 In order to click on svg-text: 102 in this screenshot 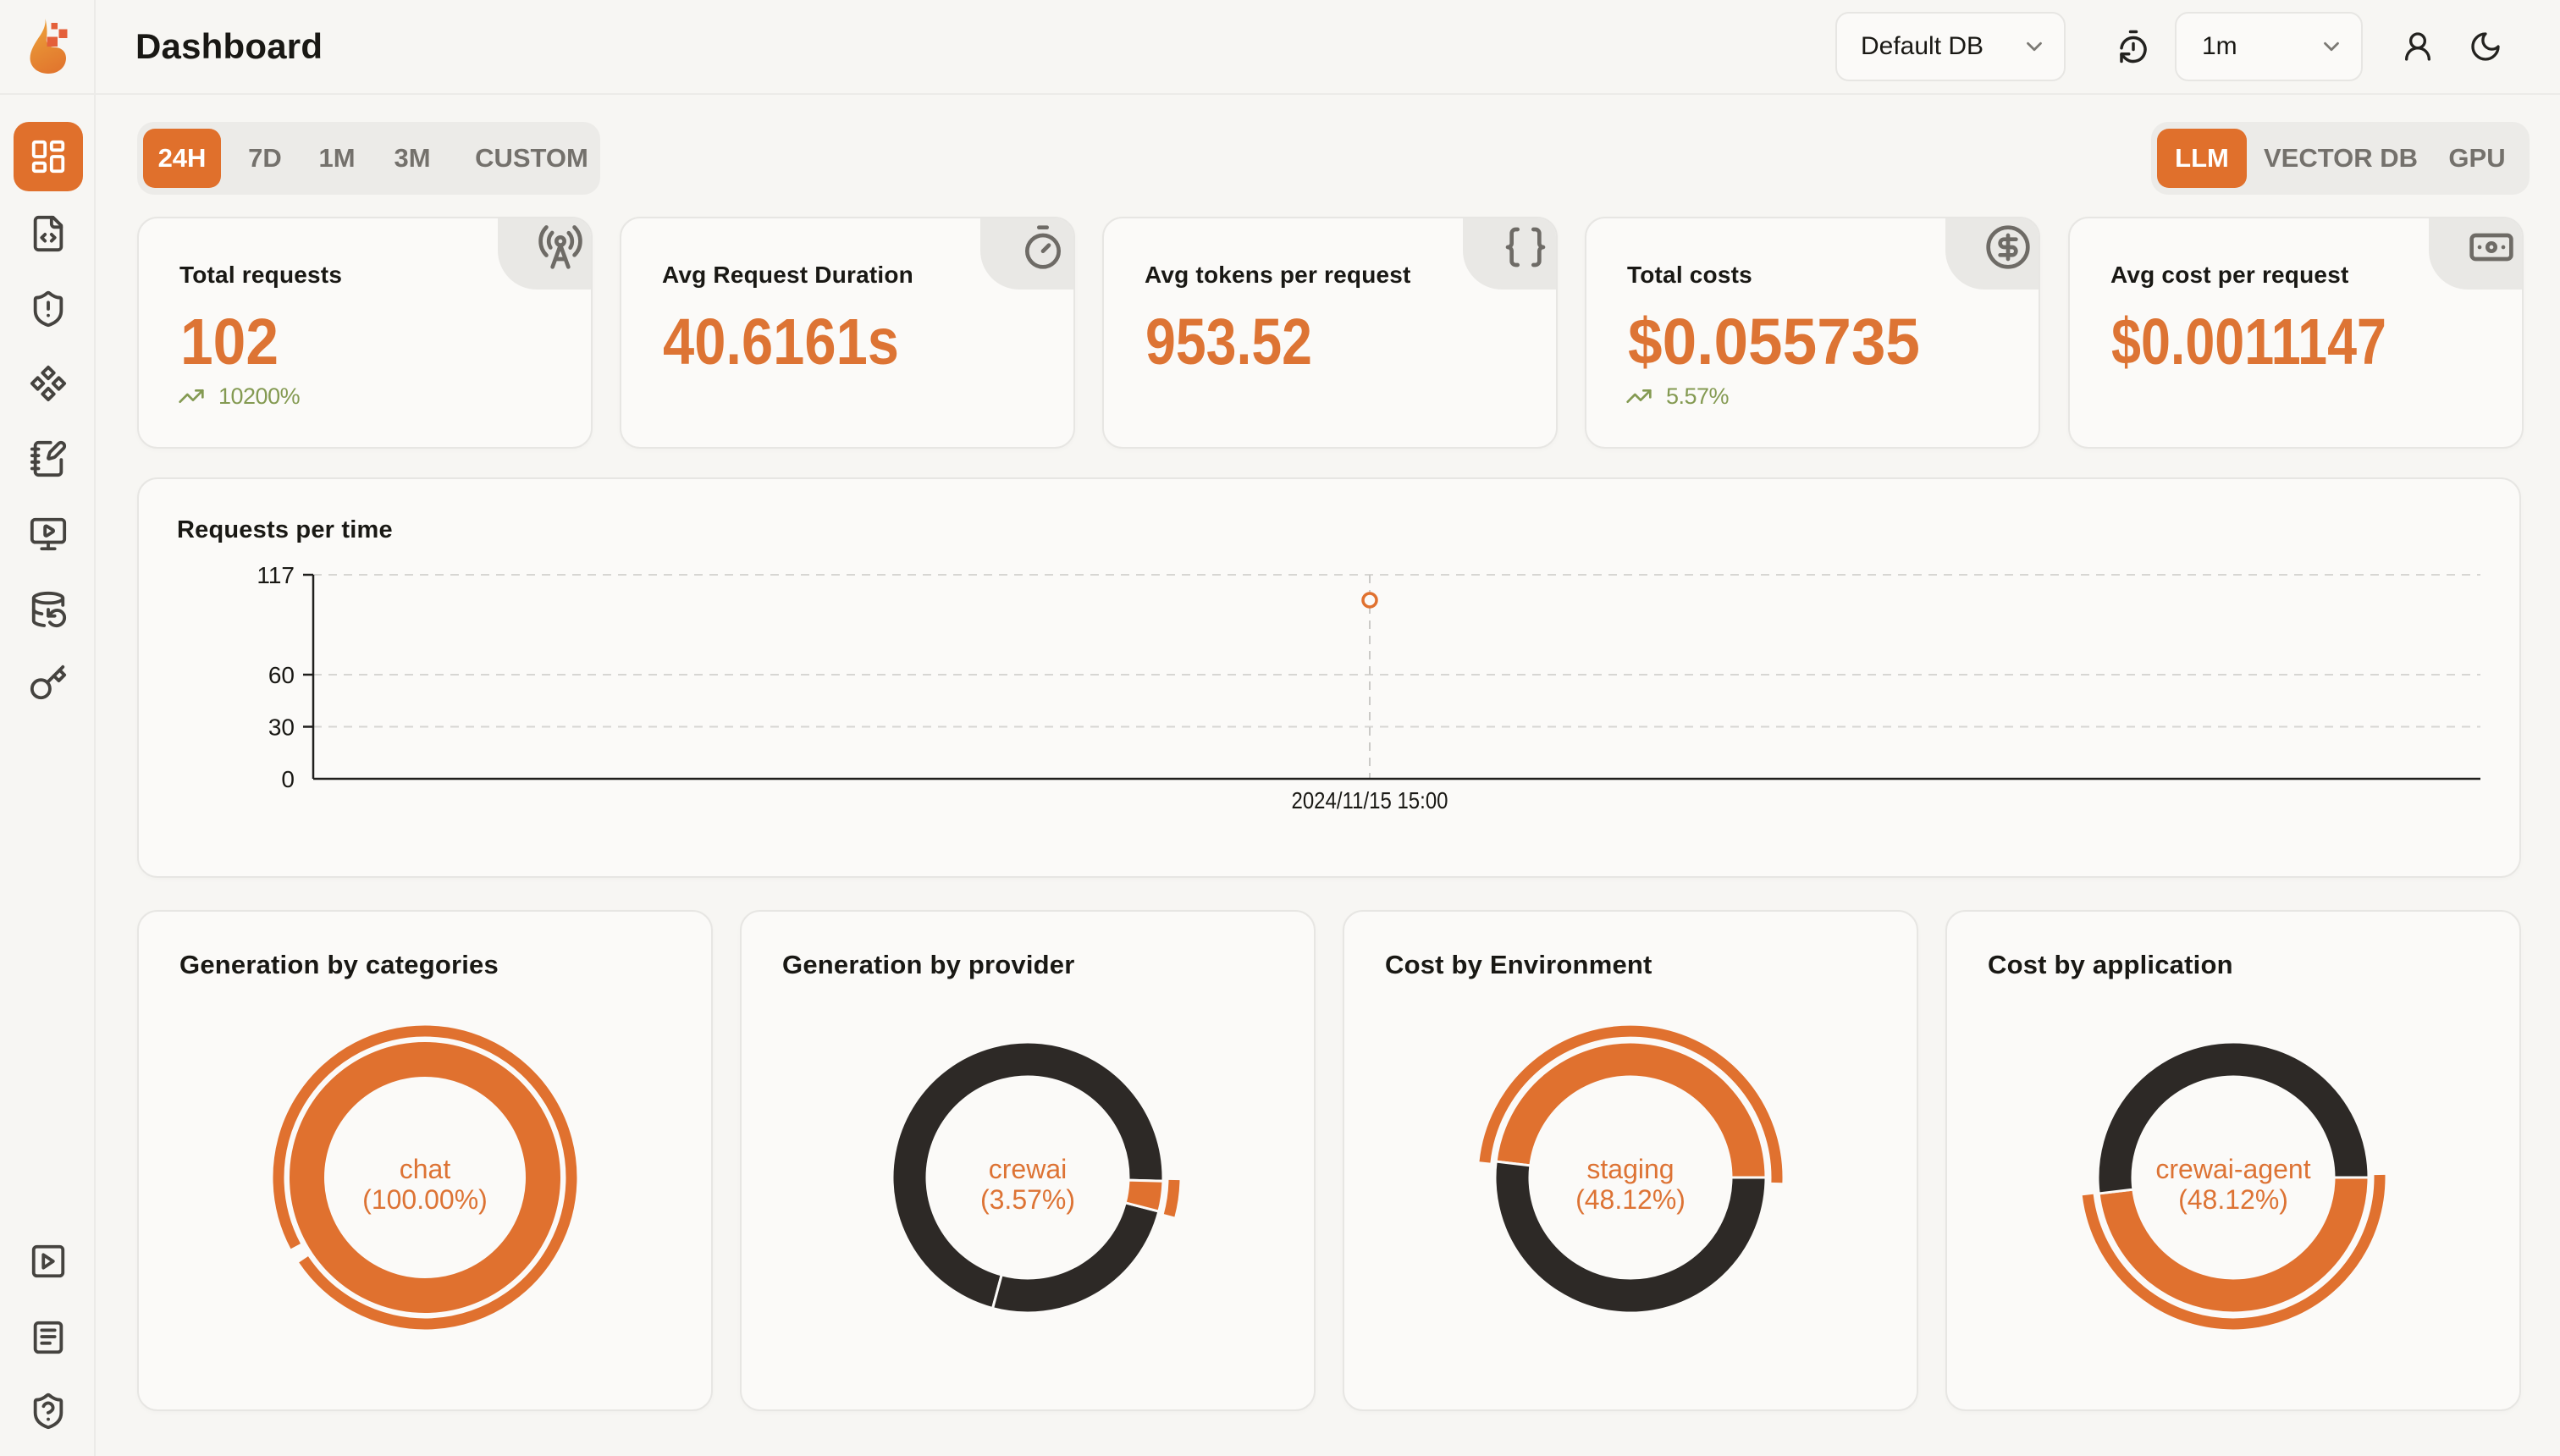, I will do `click(229, 342)`.